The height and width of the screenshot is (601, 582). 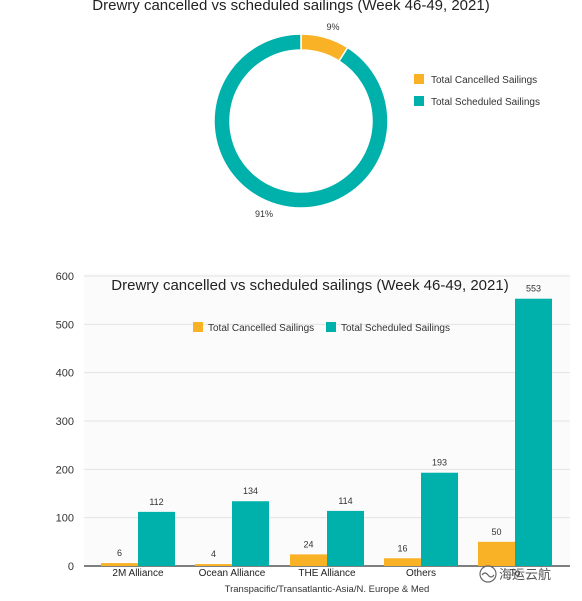 What do you see at coordinates (65, 470) in the screenshot?
I see `y-tick-label: 200` at bounding box center [65, 470].